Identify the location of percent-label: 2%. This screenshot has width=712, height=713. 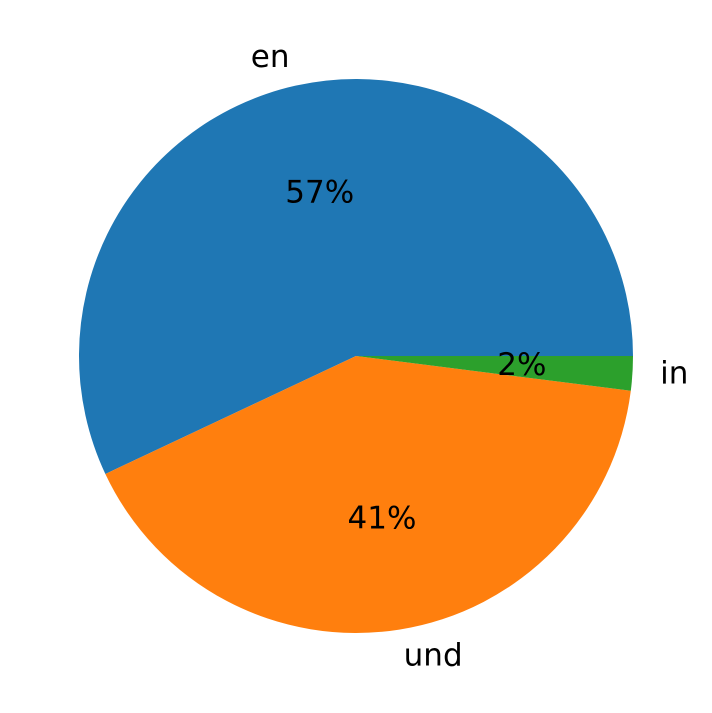
(521, 365).